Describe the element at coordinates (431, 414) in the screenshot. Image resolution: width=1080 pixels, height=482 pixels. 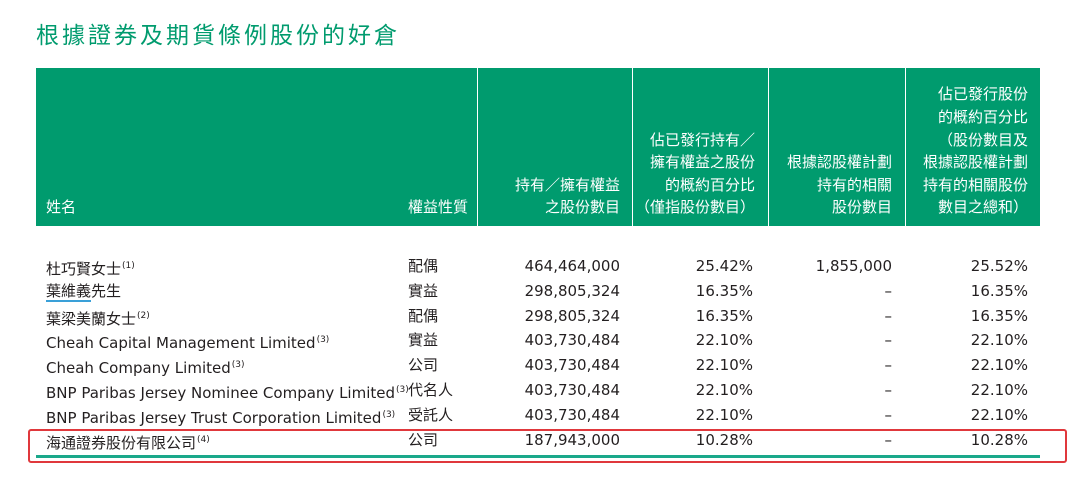
I see `row-nature: 受託人` at that location.